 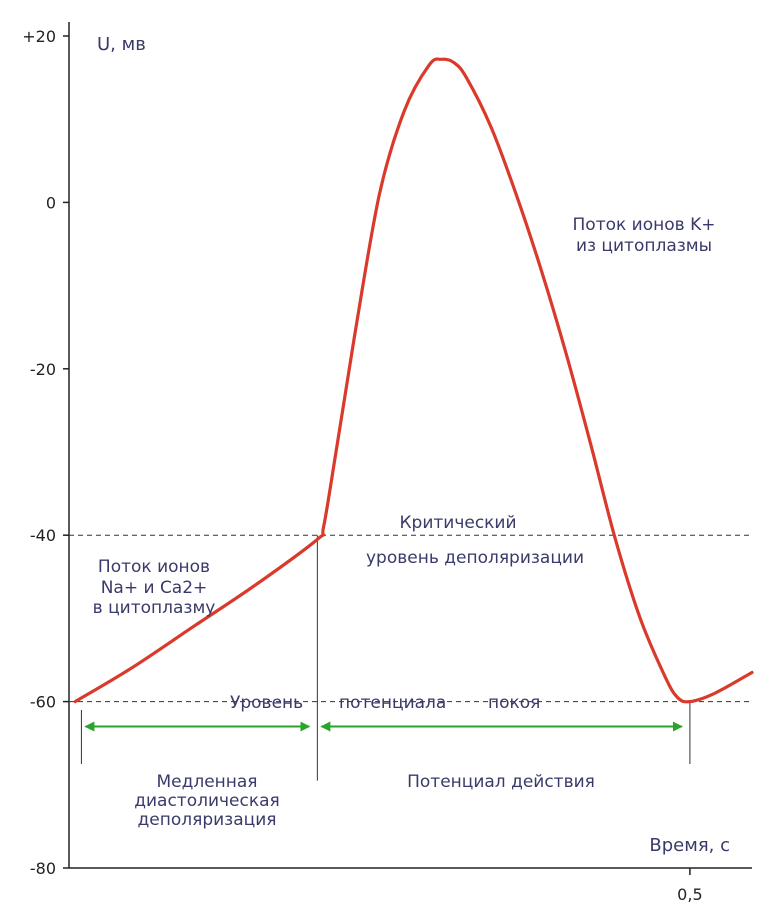 What do you see at coordinates (644, 225) in the screenshot?
I see `k-flux-line1: Поток ионов K+` at bounding box center [644, 225].